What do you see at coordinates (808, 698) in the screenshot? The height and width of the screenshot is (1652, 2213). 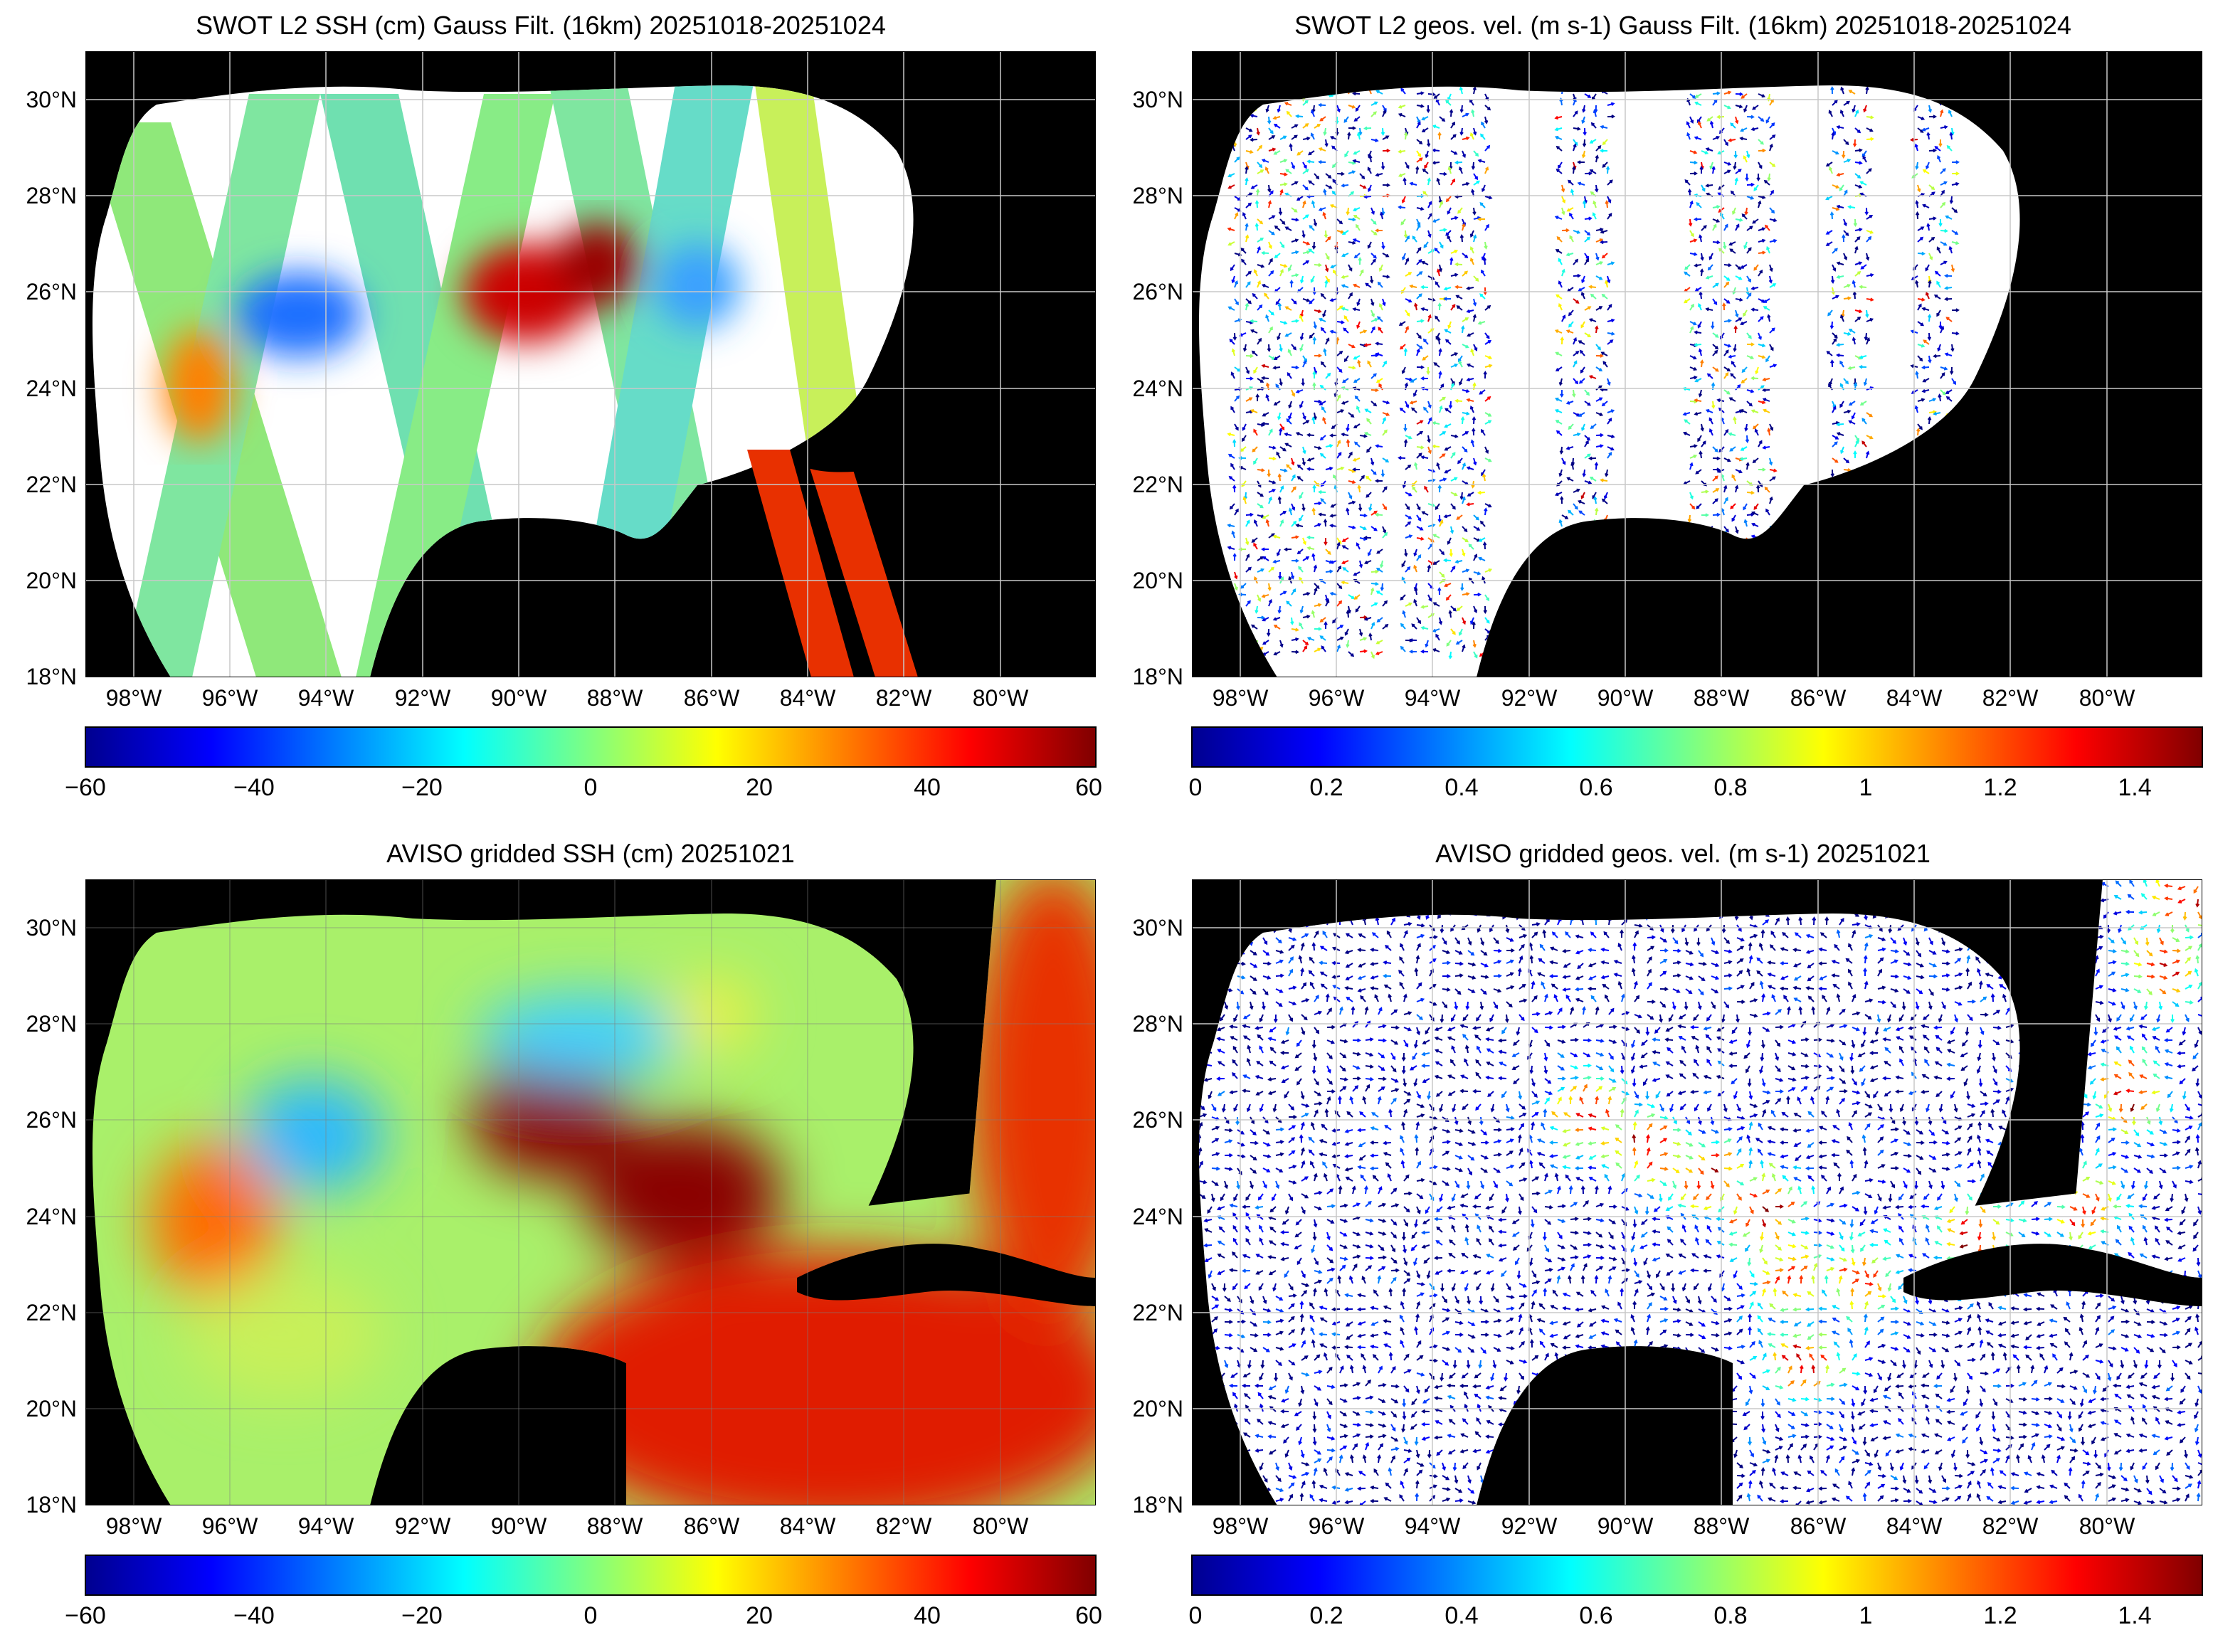 I see `lon-tick: 84°W` at bounding box center [808, 698].